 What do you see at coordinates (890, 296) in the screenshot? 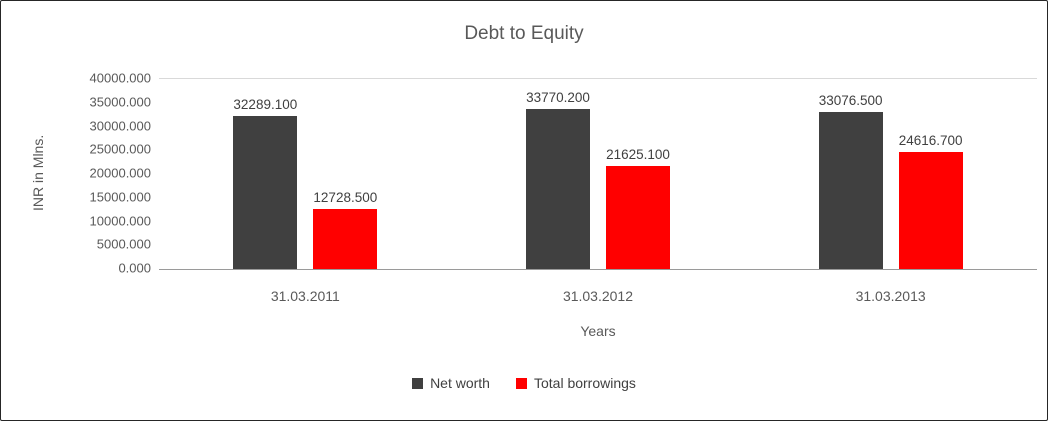
I see `category-label: 31.03.2013` at bounding box center [890, 296].